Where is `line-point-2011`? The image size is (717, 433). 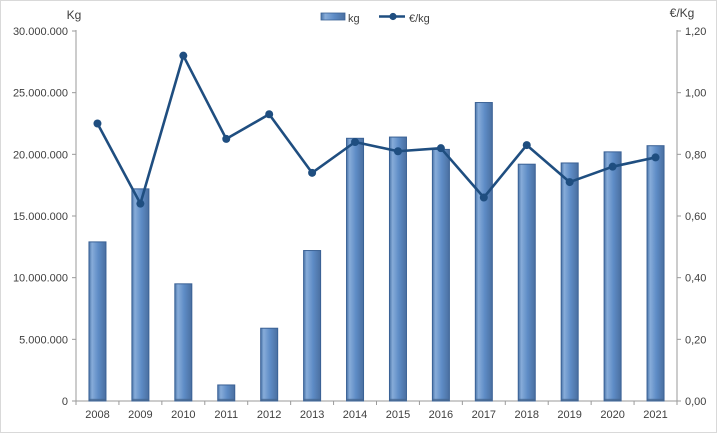
line-point-2011 is located at coordinates (226, 138).